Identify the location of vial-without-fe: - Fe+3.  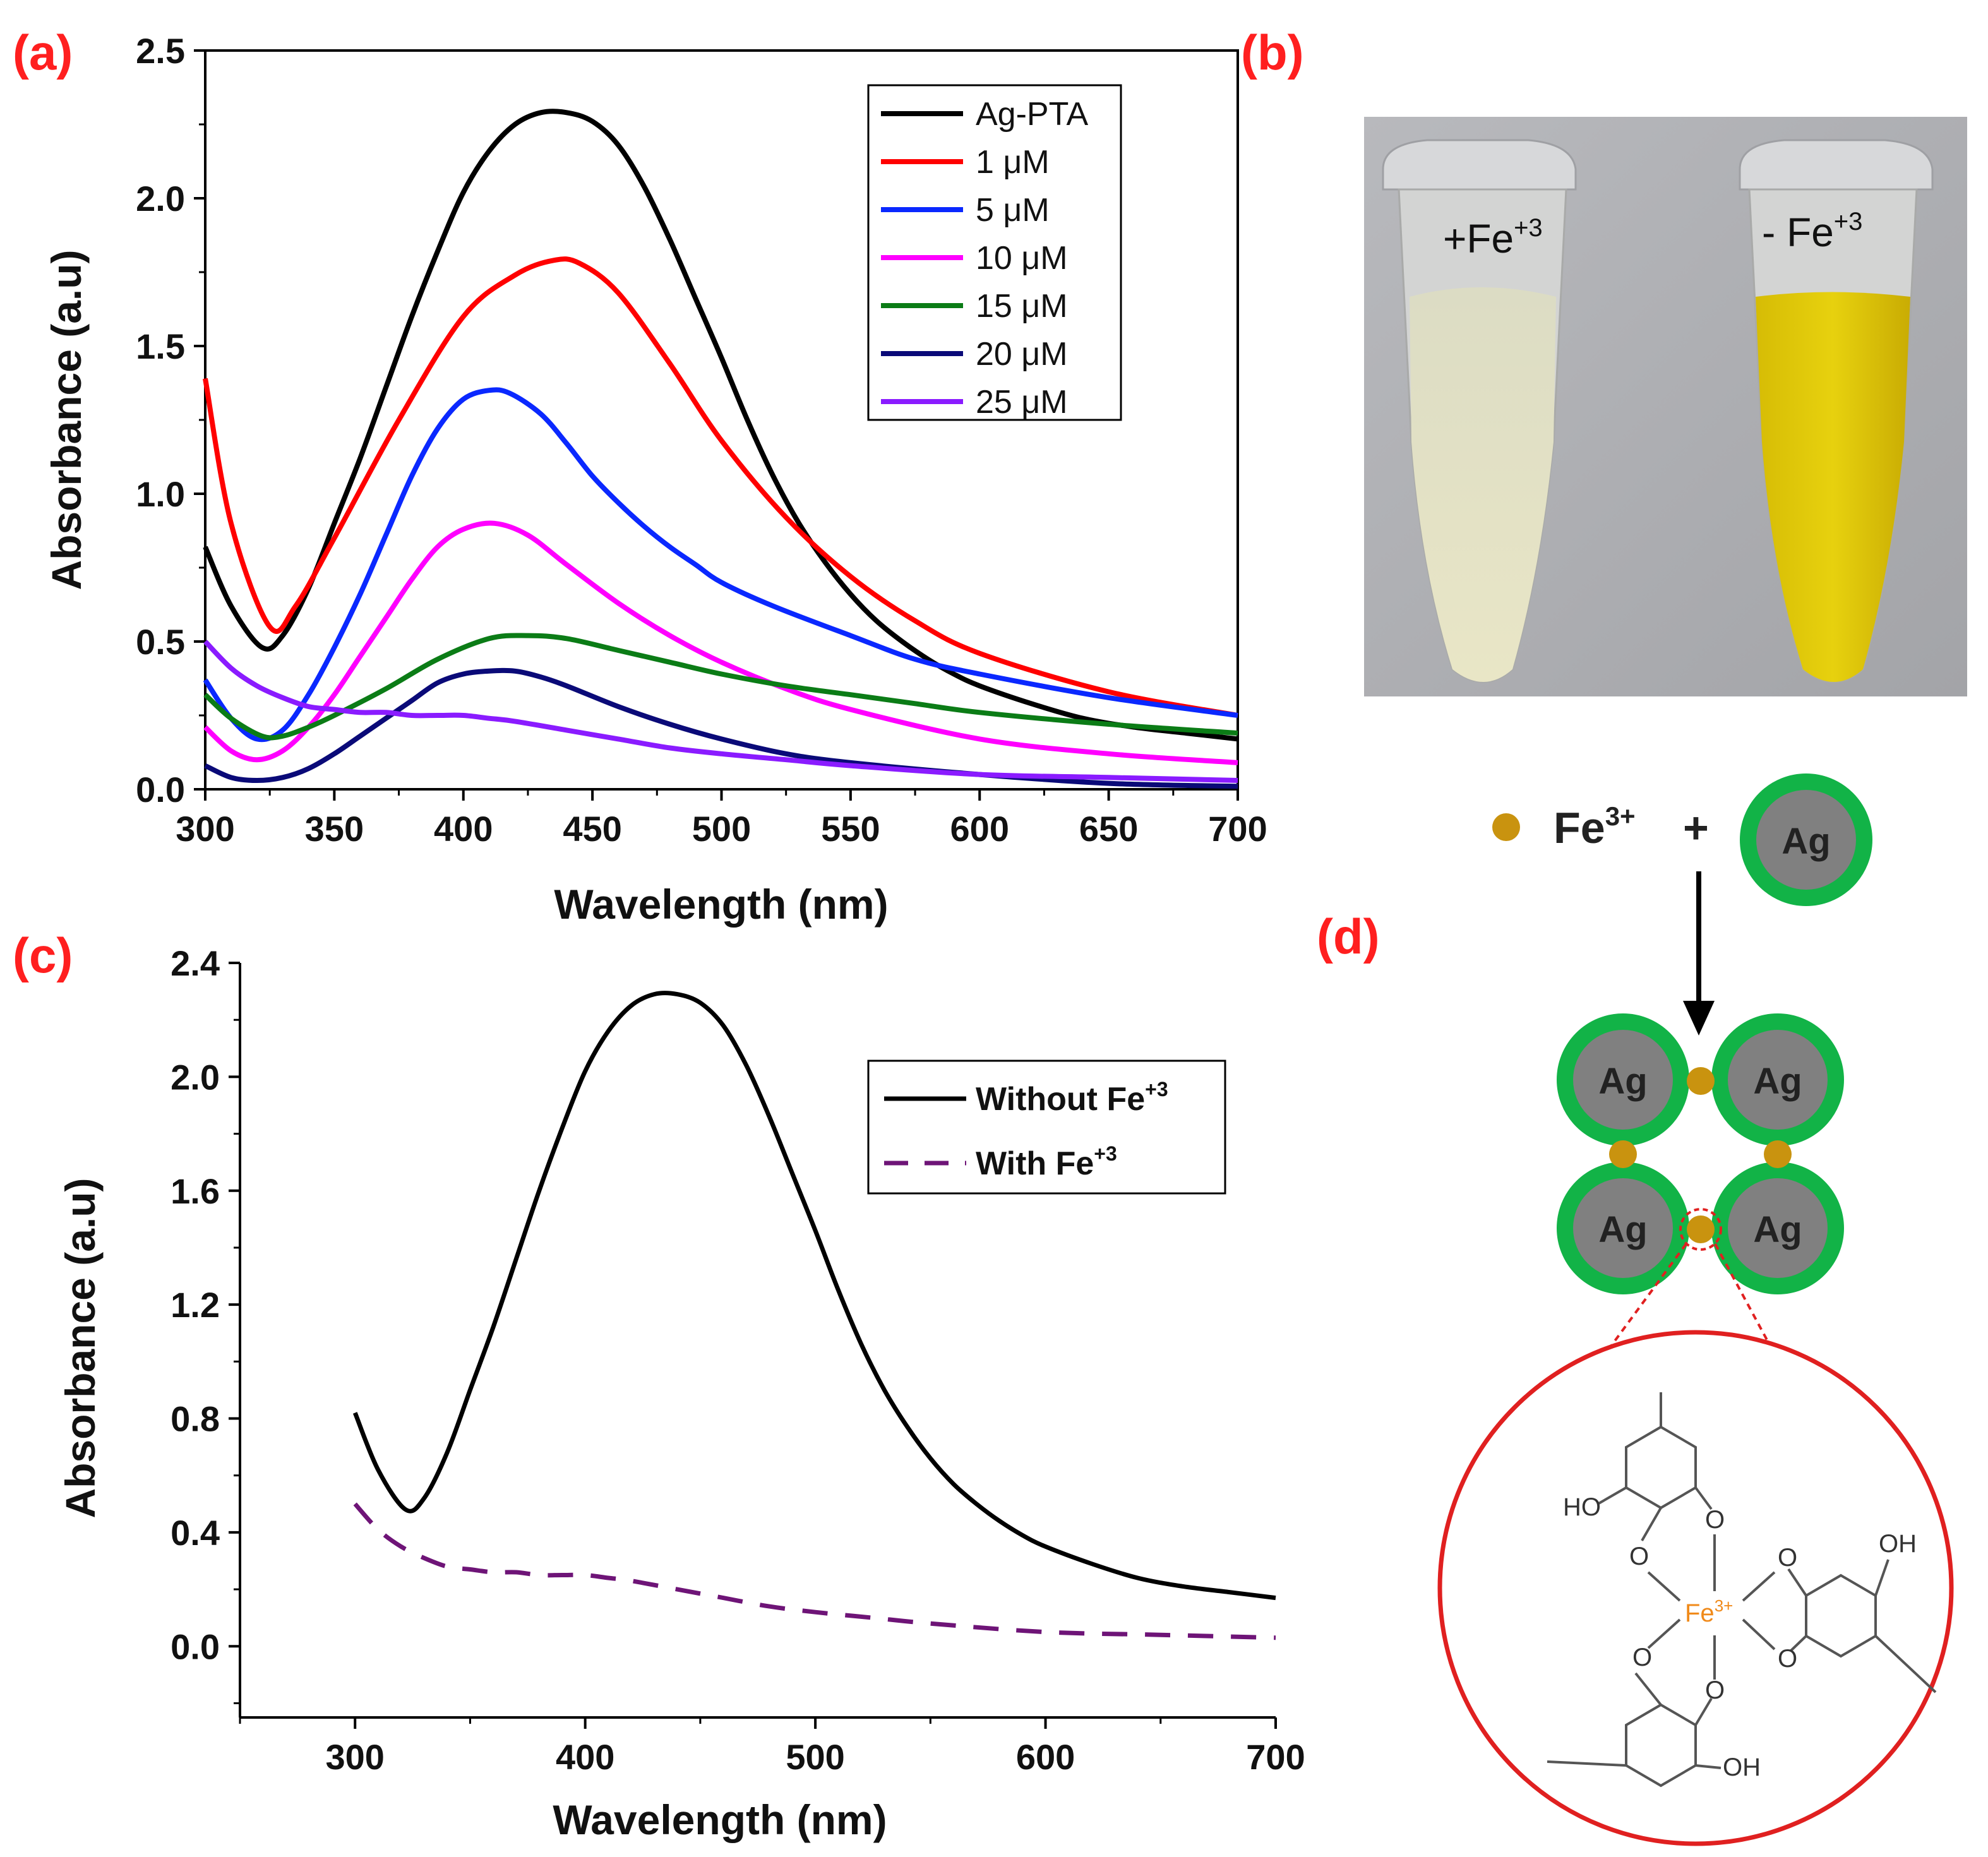
(1836, 411).